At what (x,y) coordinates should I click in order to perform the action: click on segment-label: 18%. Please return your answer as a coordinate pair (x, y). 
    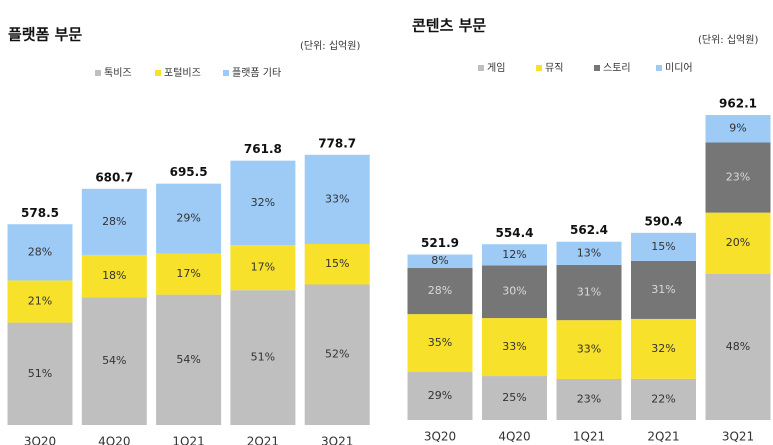
    Looking at the image, I should click on (114, 275).